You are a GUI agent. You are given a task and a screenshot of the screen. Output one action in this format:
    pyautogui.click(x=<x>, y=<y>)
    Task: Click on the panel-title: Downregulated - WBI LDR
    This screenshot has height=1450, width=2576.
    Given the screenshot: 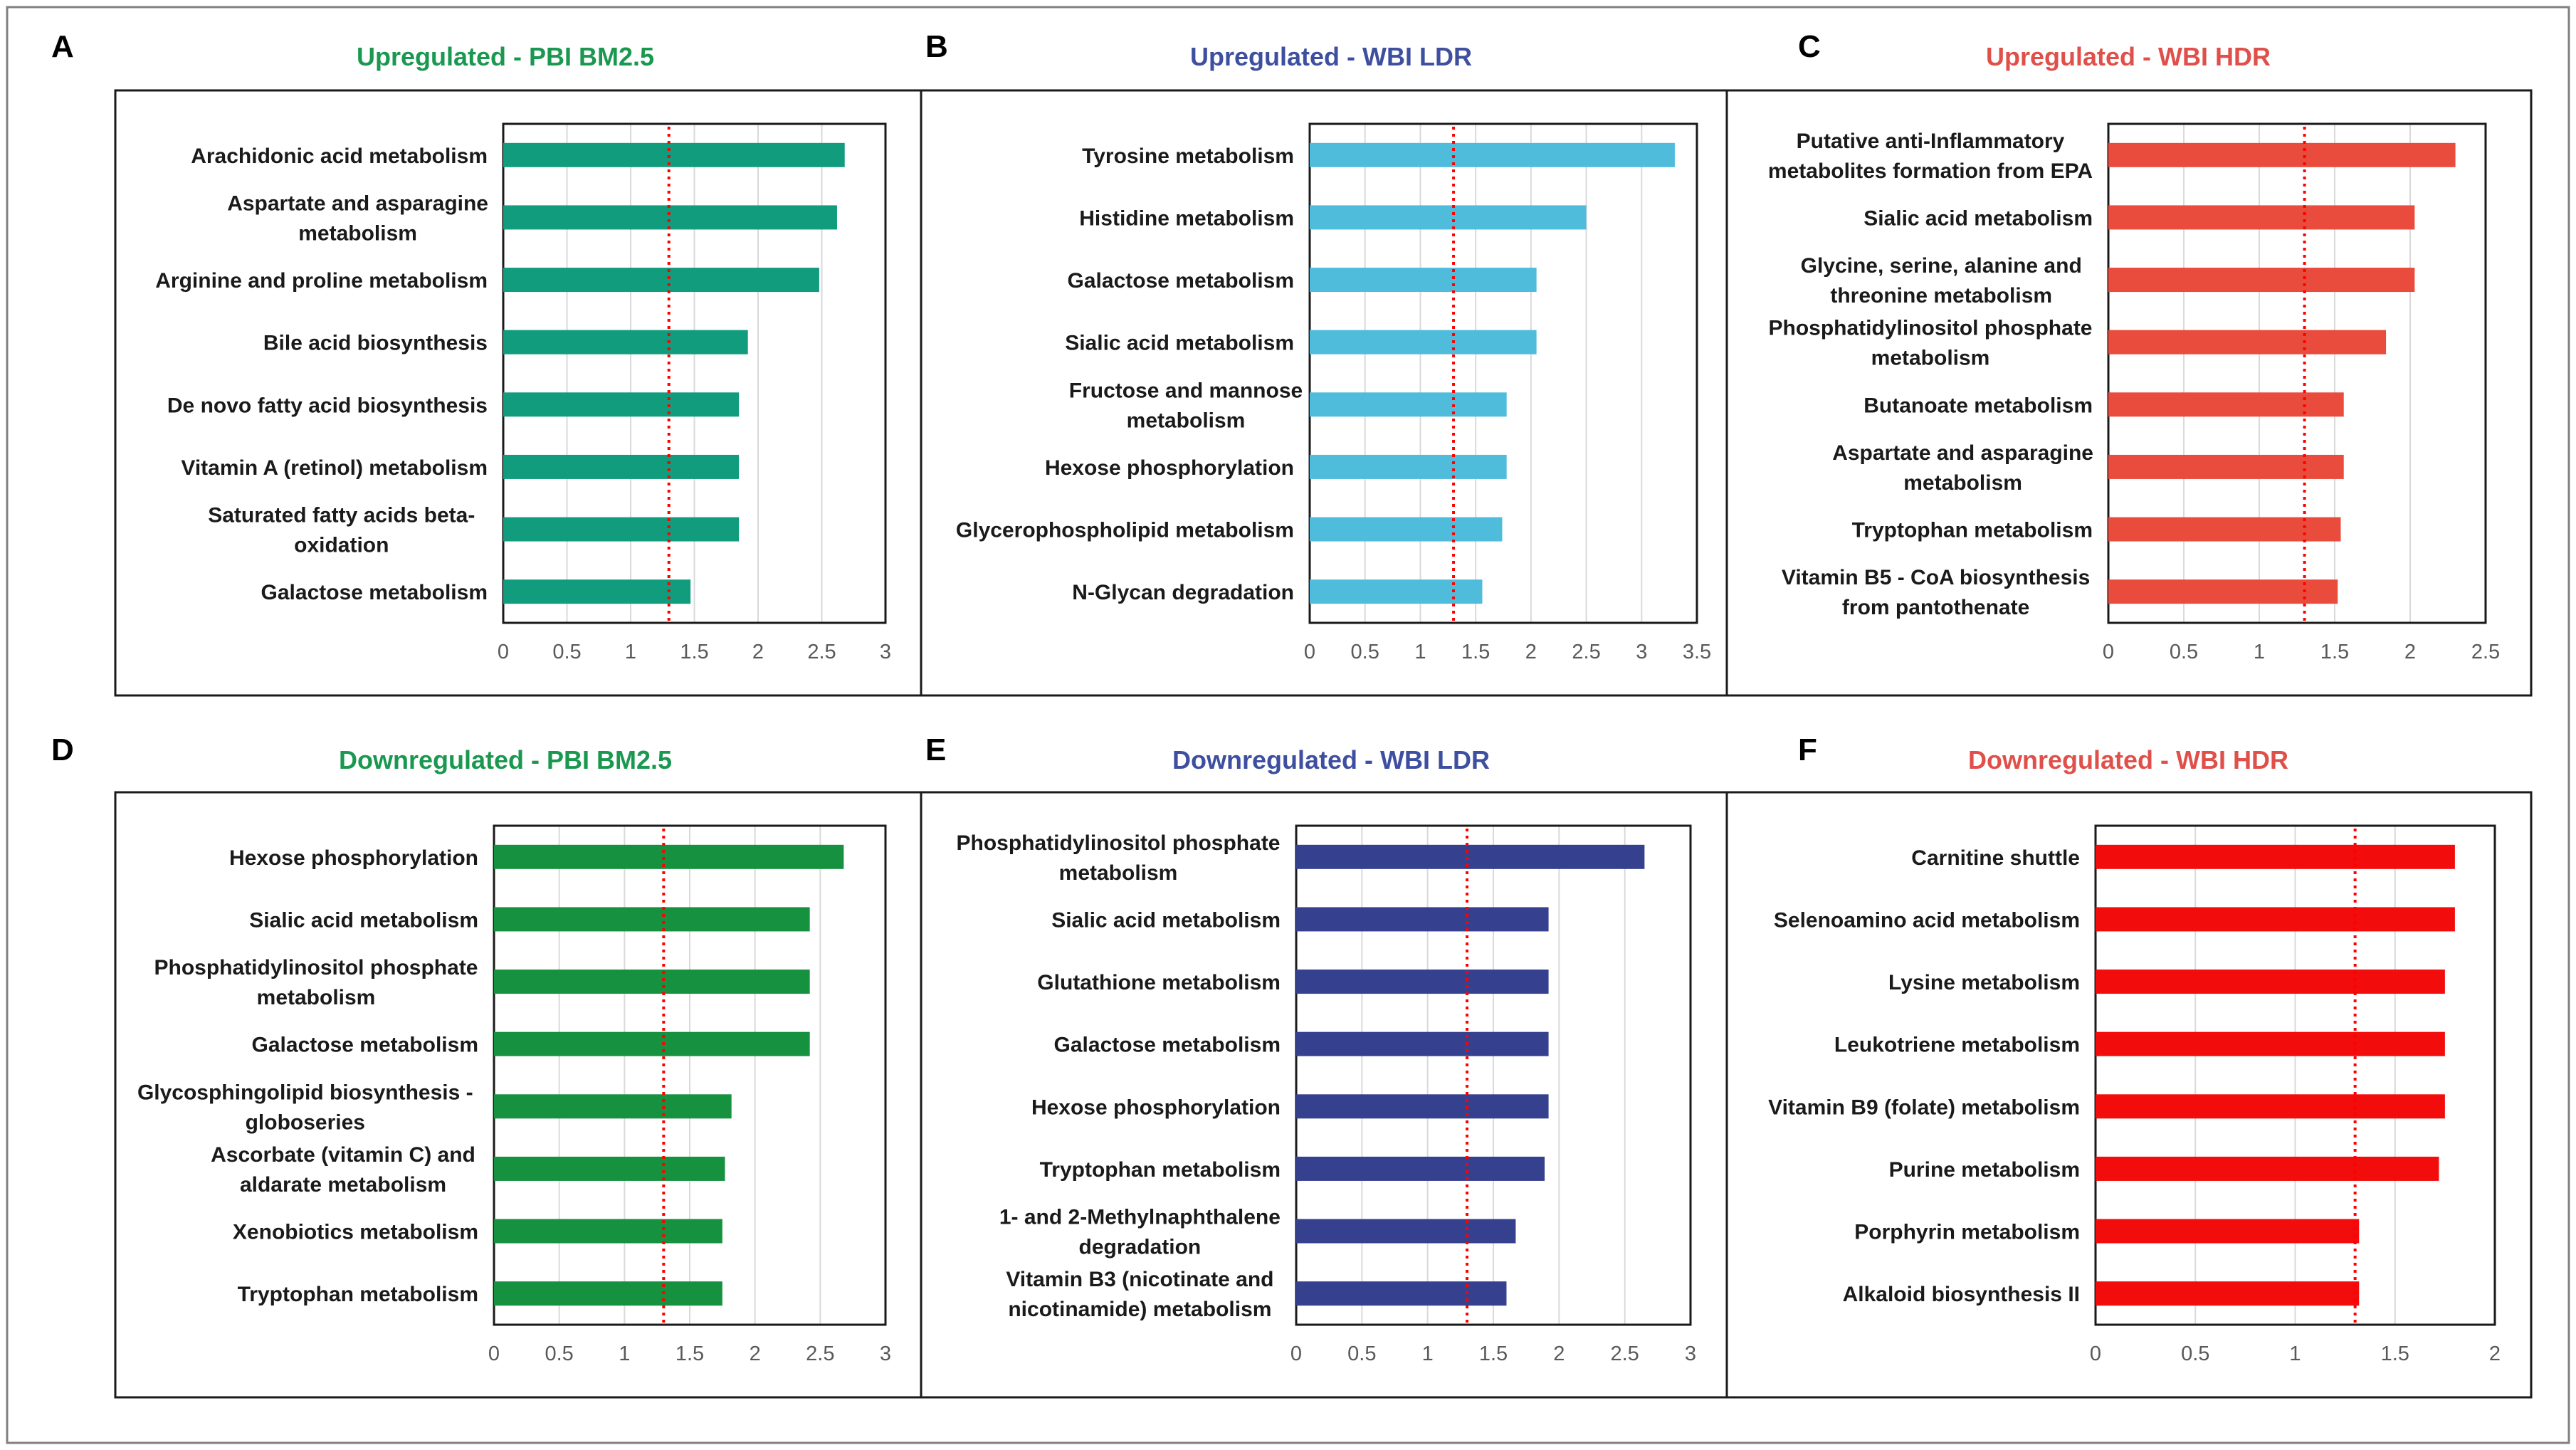 What is the action you would take?
    pyautogui.click(x=1331, y=760)
    